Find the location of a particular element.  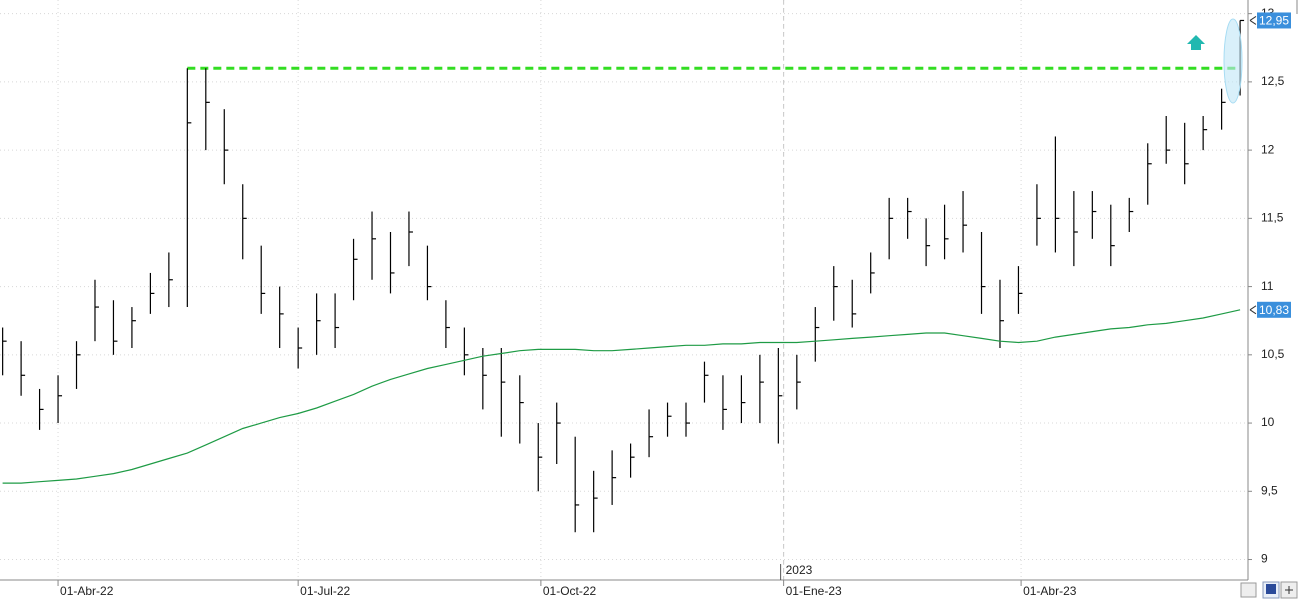

y-tick-label: 11,5 is located at coordinates (1272, 218).